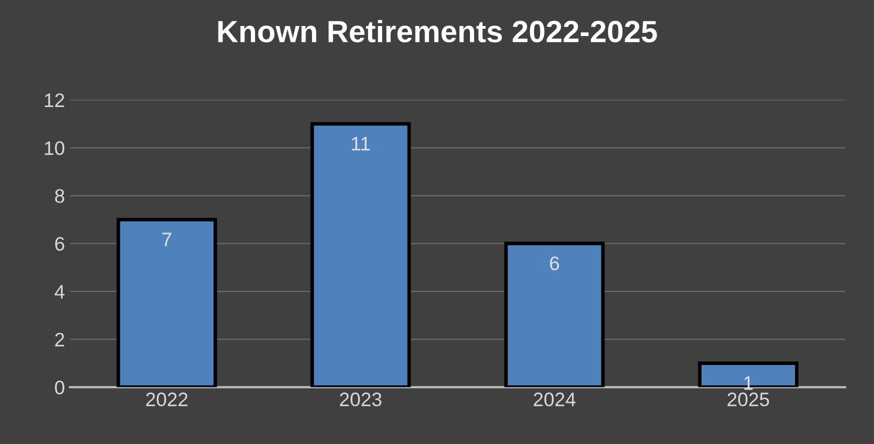 This screenshot has height=444, width=874. What do you see at coordinates (555, 399) in the screenshot?
I see `x-tick-label: 2024` at bounding box center [555, 399].